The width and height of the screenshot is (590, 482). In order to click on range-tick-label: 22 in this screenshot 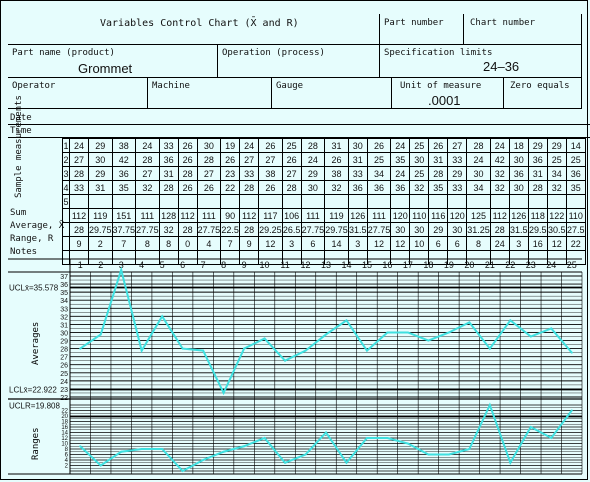, I will do `click(64, 412)`.